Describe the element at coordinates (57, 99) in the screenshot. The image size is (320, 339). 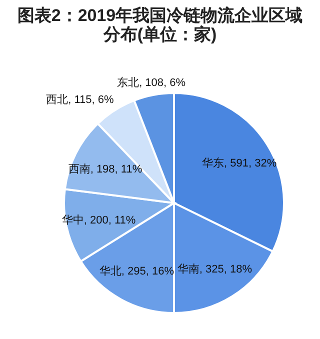
I see `slice-label: 西北` at that location.